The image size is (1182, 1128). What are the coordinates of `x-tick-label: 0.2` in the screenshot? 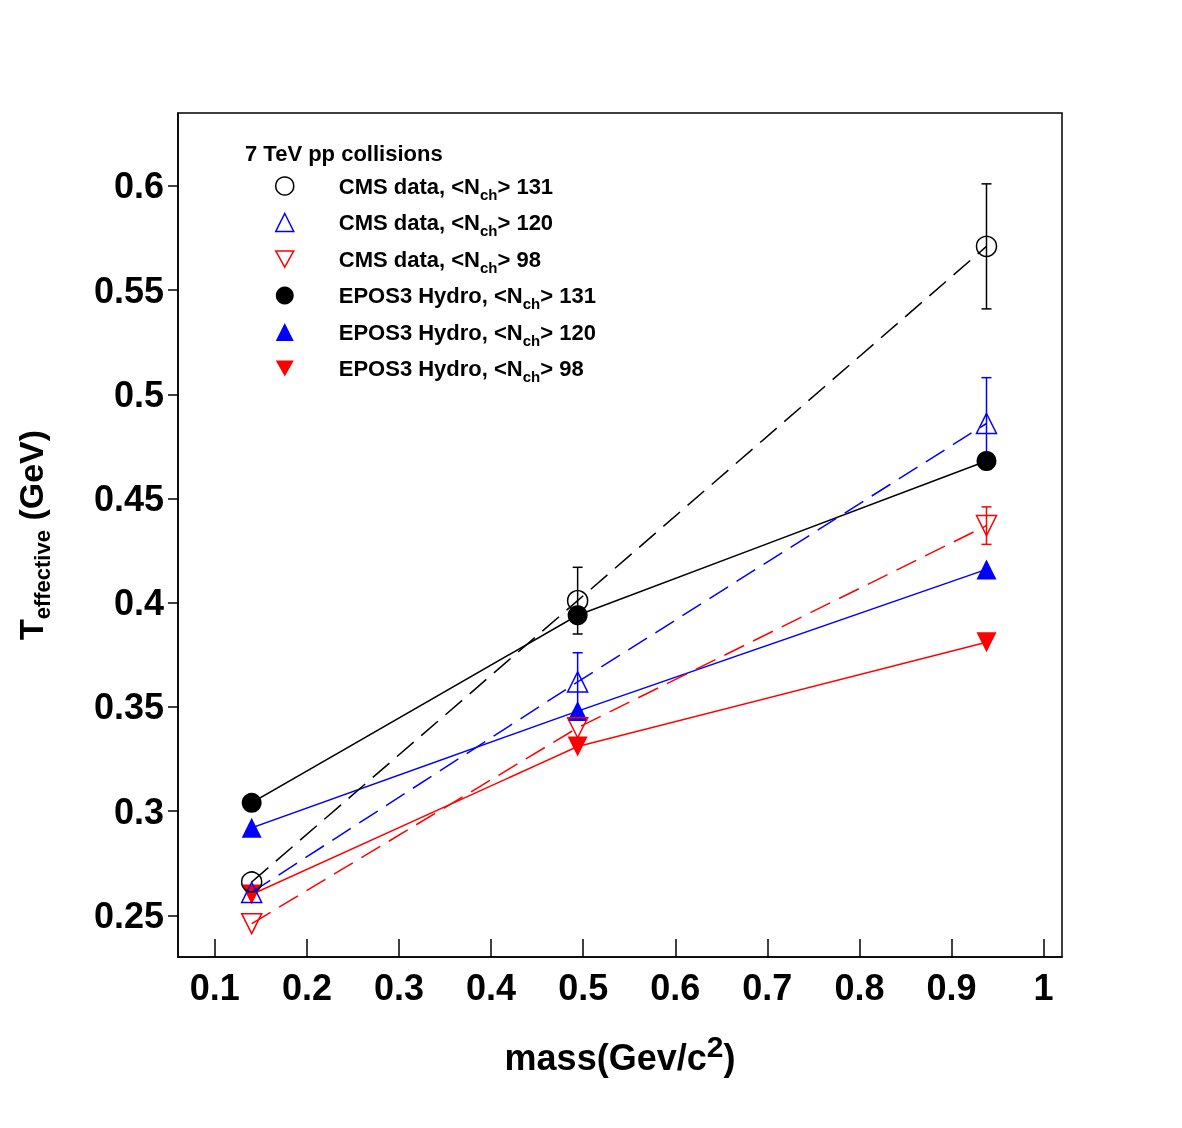 It's located at (306, 987).